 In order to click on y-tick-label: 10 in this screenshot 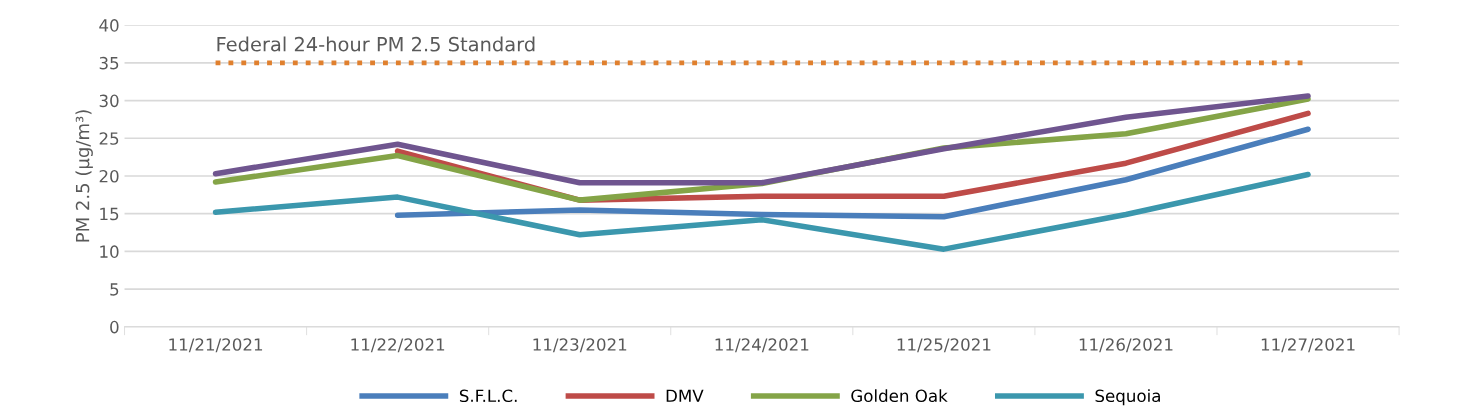, I will do `click(109, 251)`.